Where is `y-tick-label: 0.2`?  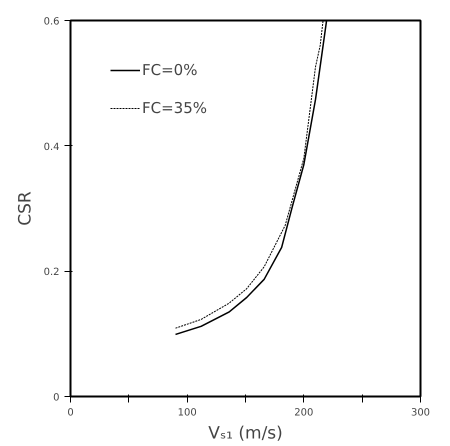
y-tick-label: 0.2 is located at coordinates (52, 272).